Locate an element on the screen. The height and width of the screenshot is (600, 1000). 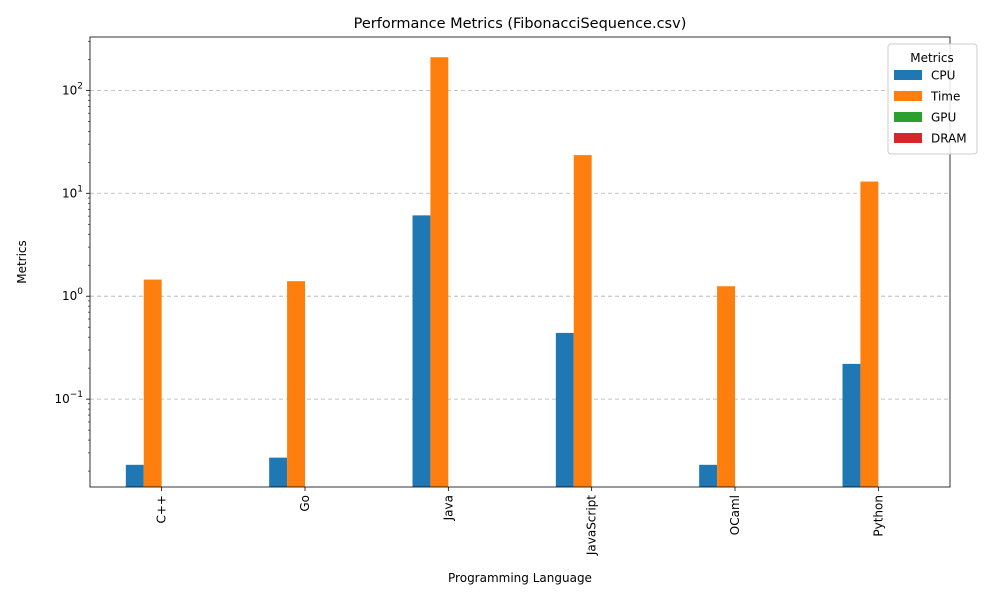
y-tick-label: 10⁰ is located at coordinates (72, 295).